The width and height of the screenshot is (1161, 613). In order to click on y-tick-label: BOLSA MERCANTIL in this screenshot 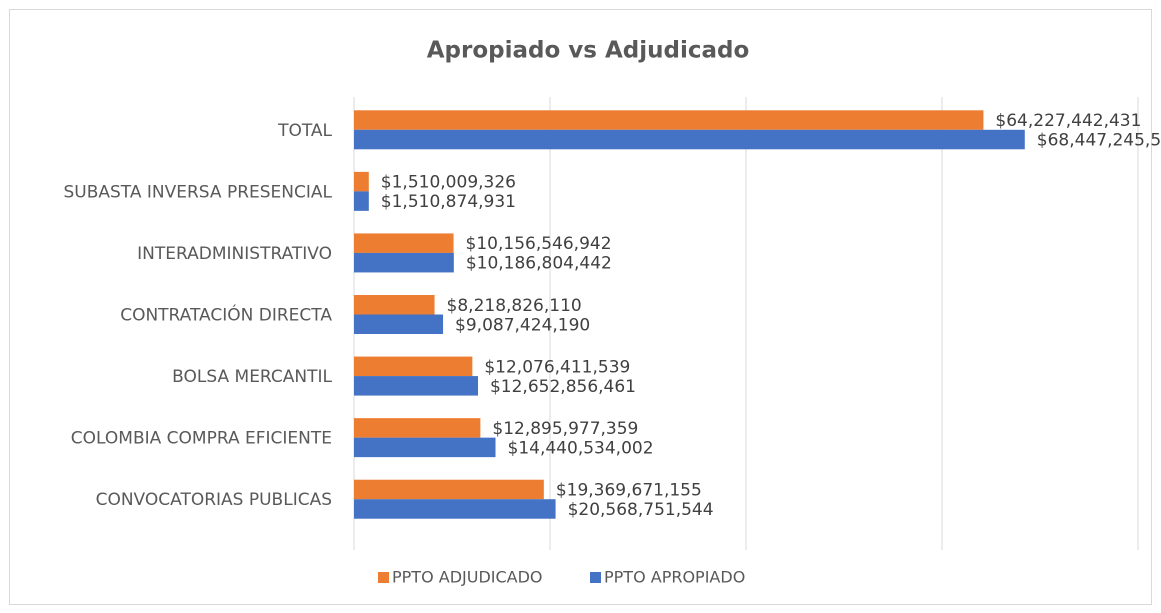, I will do `click(252, 377)`.